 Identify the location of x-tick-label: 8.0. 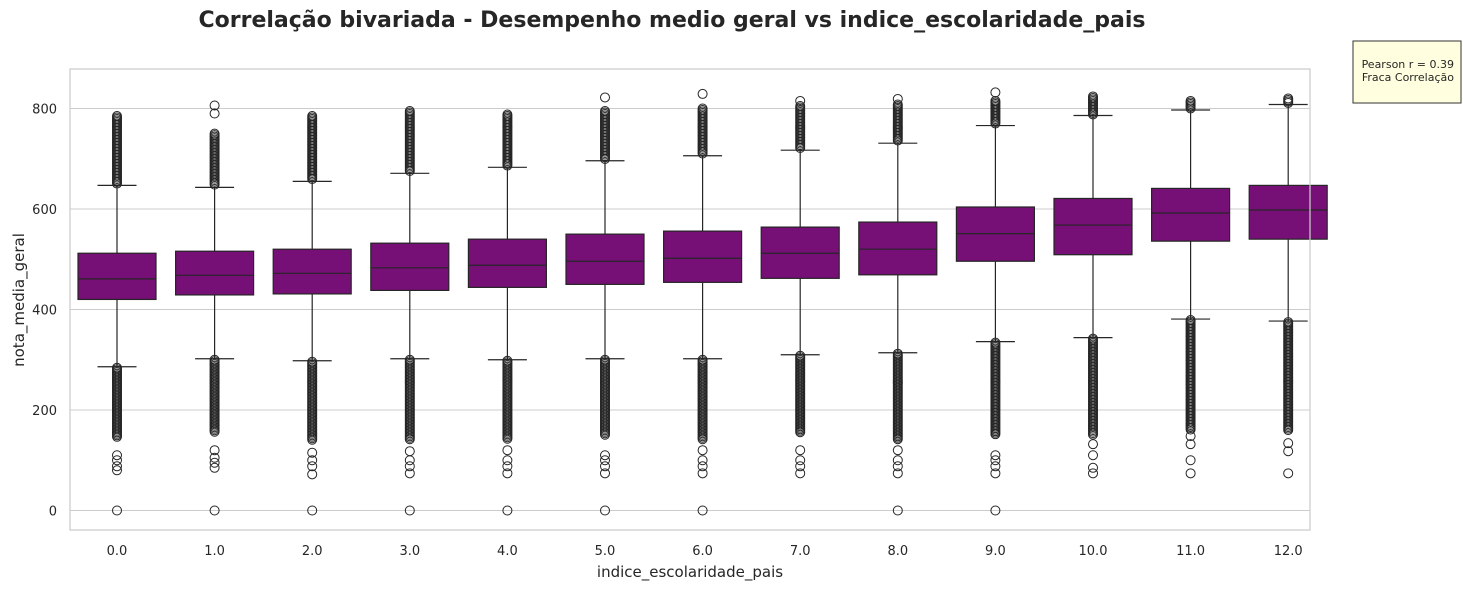
(897, 551).